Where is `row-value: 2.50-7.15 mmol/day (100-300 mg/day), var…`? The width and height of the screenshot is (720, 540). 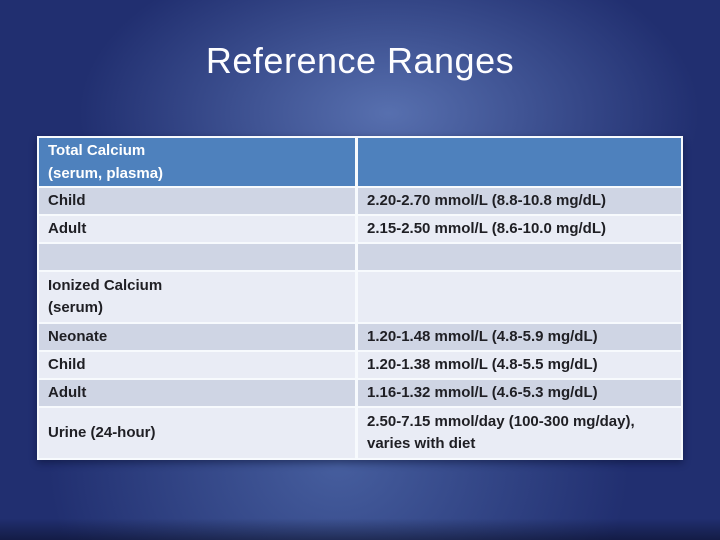 row-value: 2.50-7.15 mmol/day (100-300 mg/day), var… is located at coordinates (519, 433).